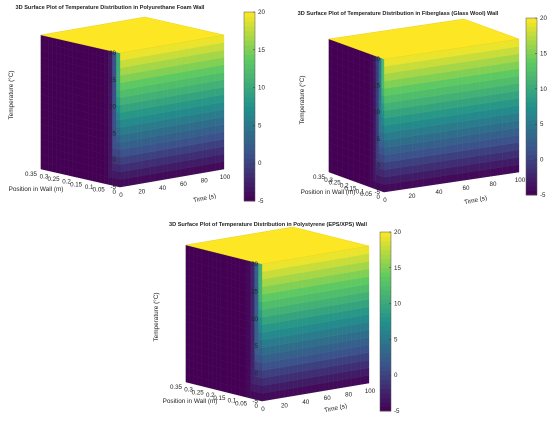 This screenshot has width=550, height=423. What do you see at coordinates (204, 181) in the screenshot?
I see `y-tick-label: 80` at bounding box center [204, 181].